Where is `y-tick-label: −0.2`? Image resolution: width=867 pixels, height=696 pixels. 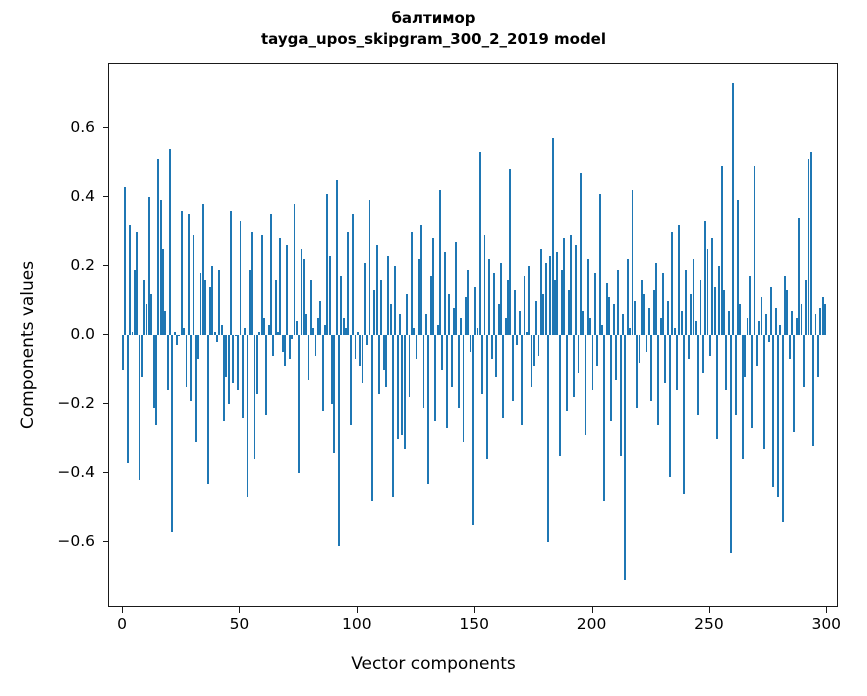
y-tick-label: −0.2 is located at coordinates (76, 403).